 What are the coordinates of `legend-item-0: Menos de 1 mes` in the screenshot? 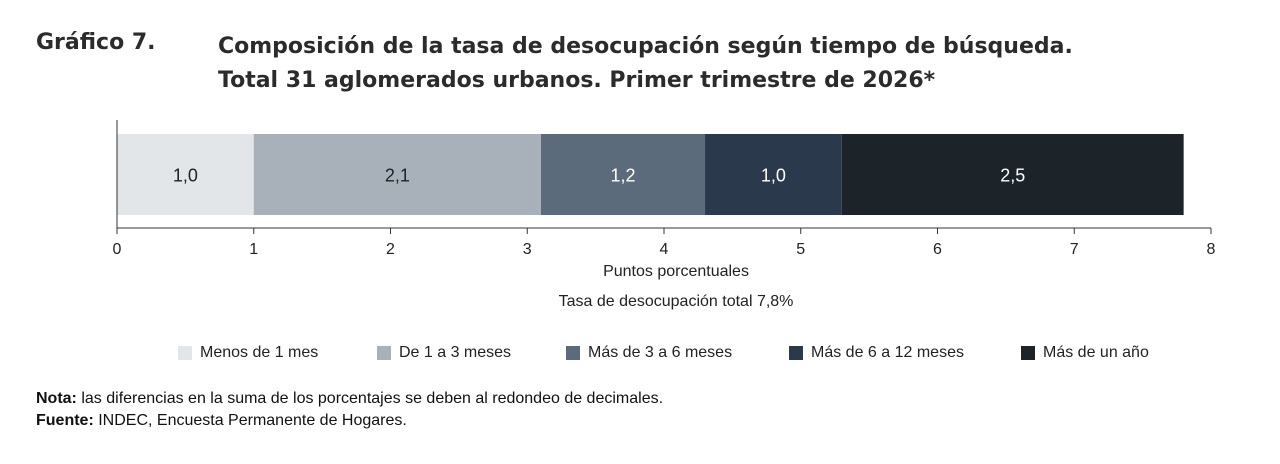 It's located at (248, 353).